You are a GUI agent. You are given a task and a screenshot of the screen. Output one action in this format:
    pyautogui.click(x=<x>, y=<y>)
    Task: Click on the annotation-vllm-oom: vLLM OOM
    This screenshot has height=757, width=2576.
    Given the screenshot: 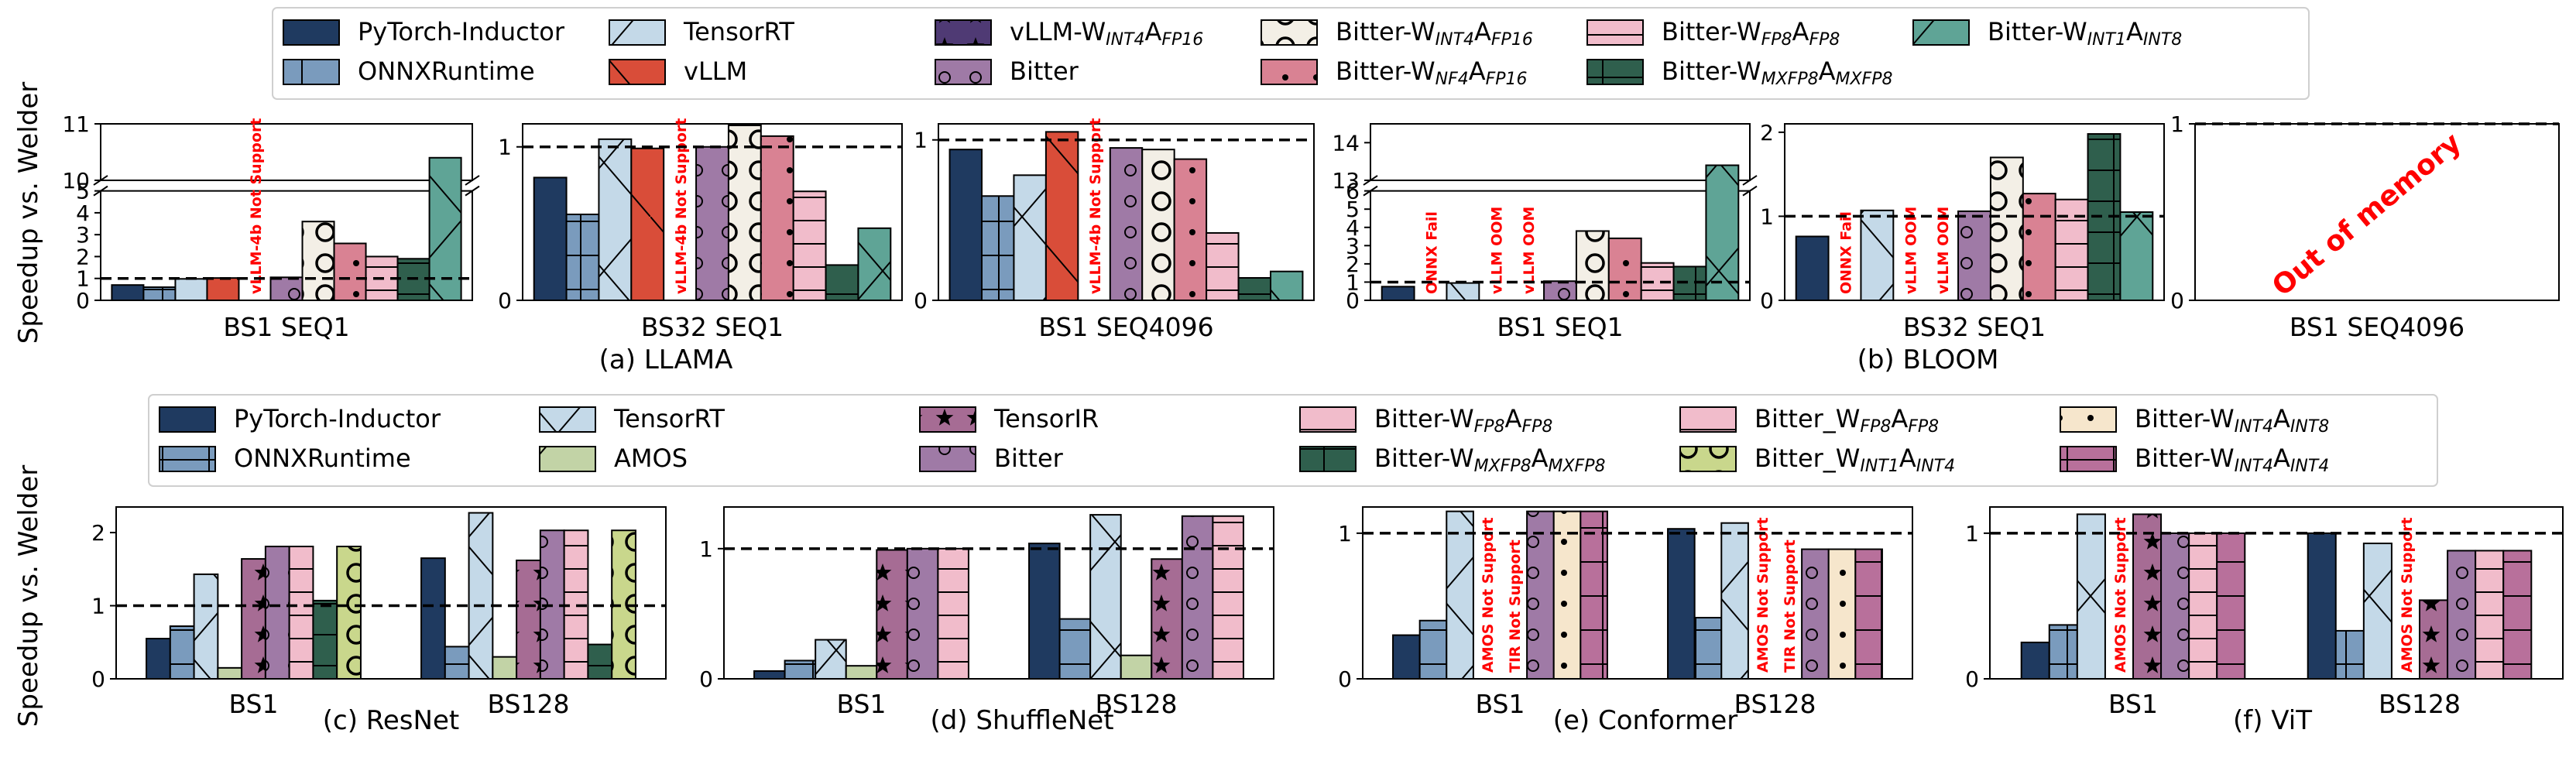 What is the action you would take?
    pyautogui.click(x=1943, y=251)
    